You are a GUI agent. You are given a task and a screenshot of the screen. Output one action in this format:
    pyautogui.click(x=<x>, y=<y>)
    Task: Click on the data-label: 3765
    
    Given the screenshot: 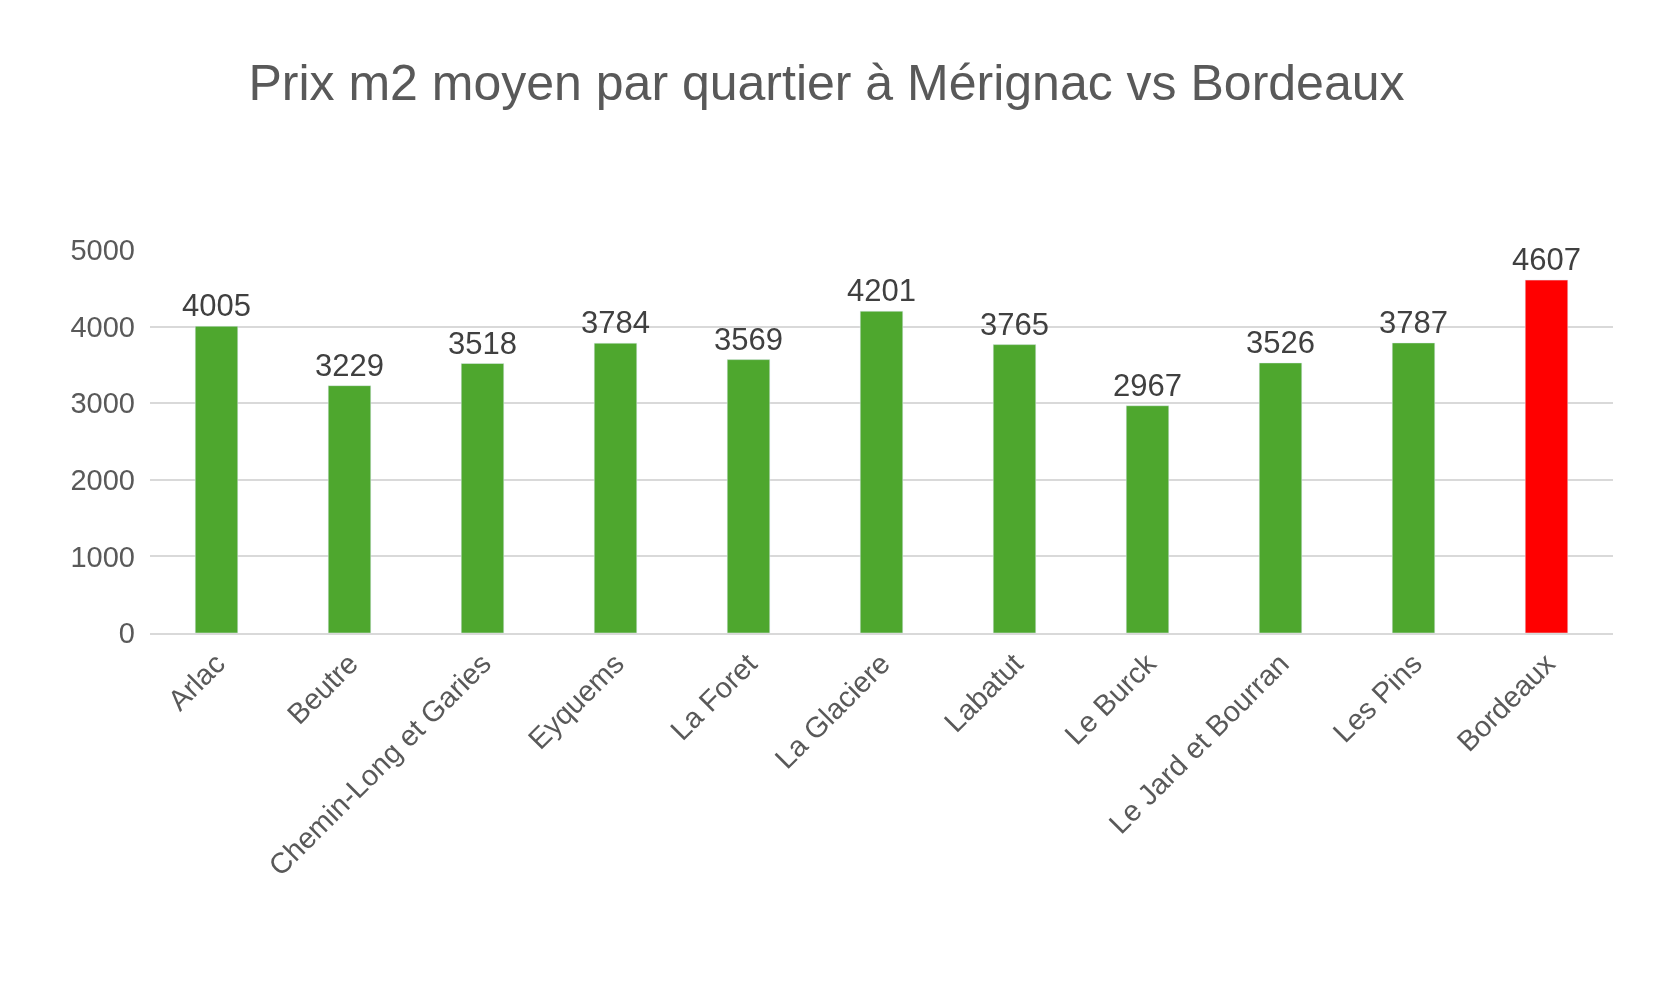 What is the action you would take?
    pyautogui.click(x=1014, y=324)
    